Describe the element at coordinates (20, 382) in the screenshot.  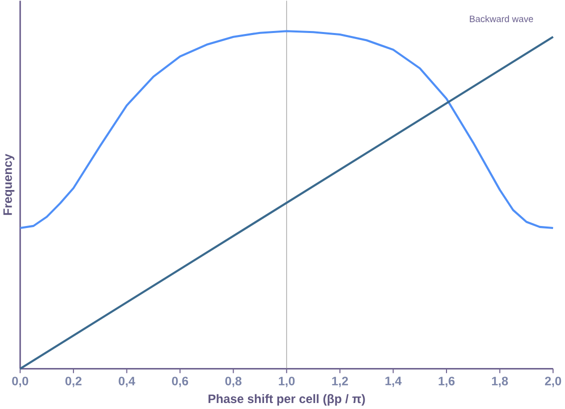
I see `x-tick-label: 0,0` at that location.